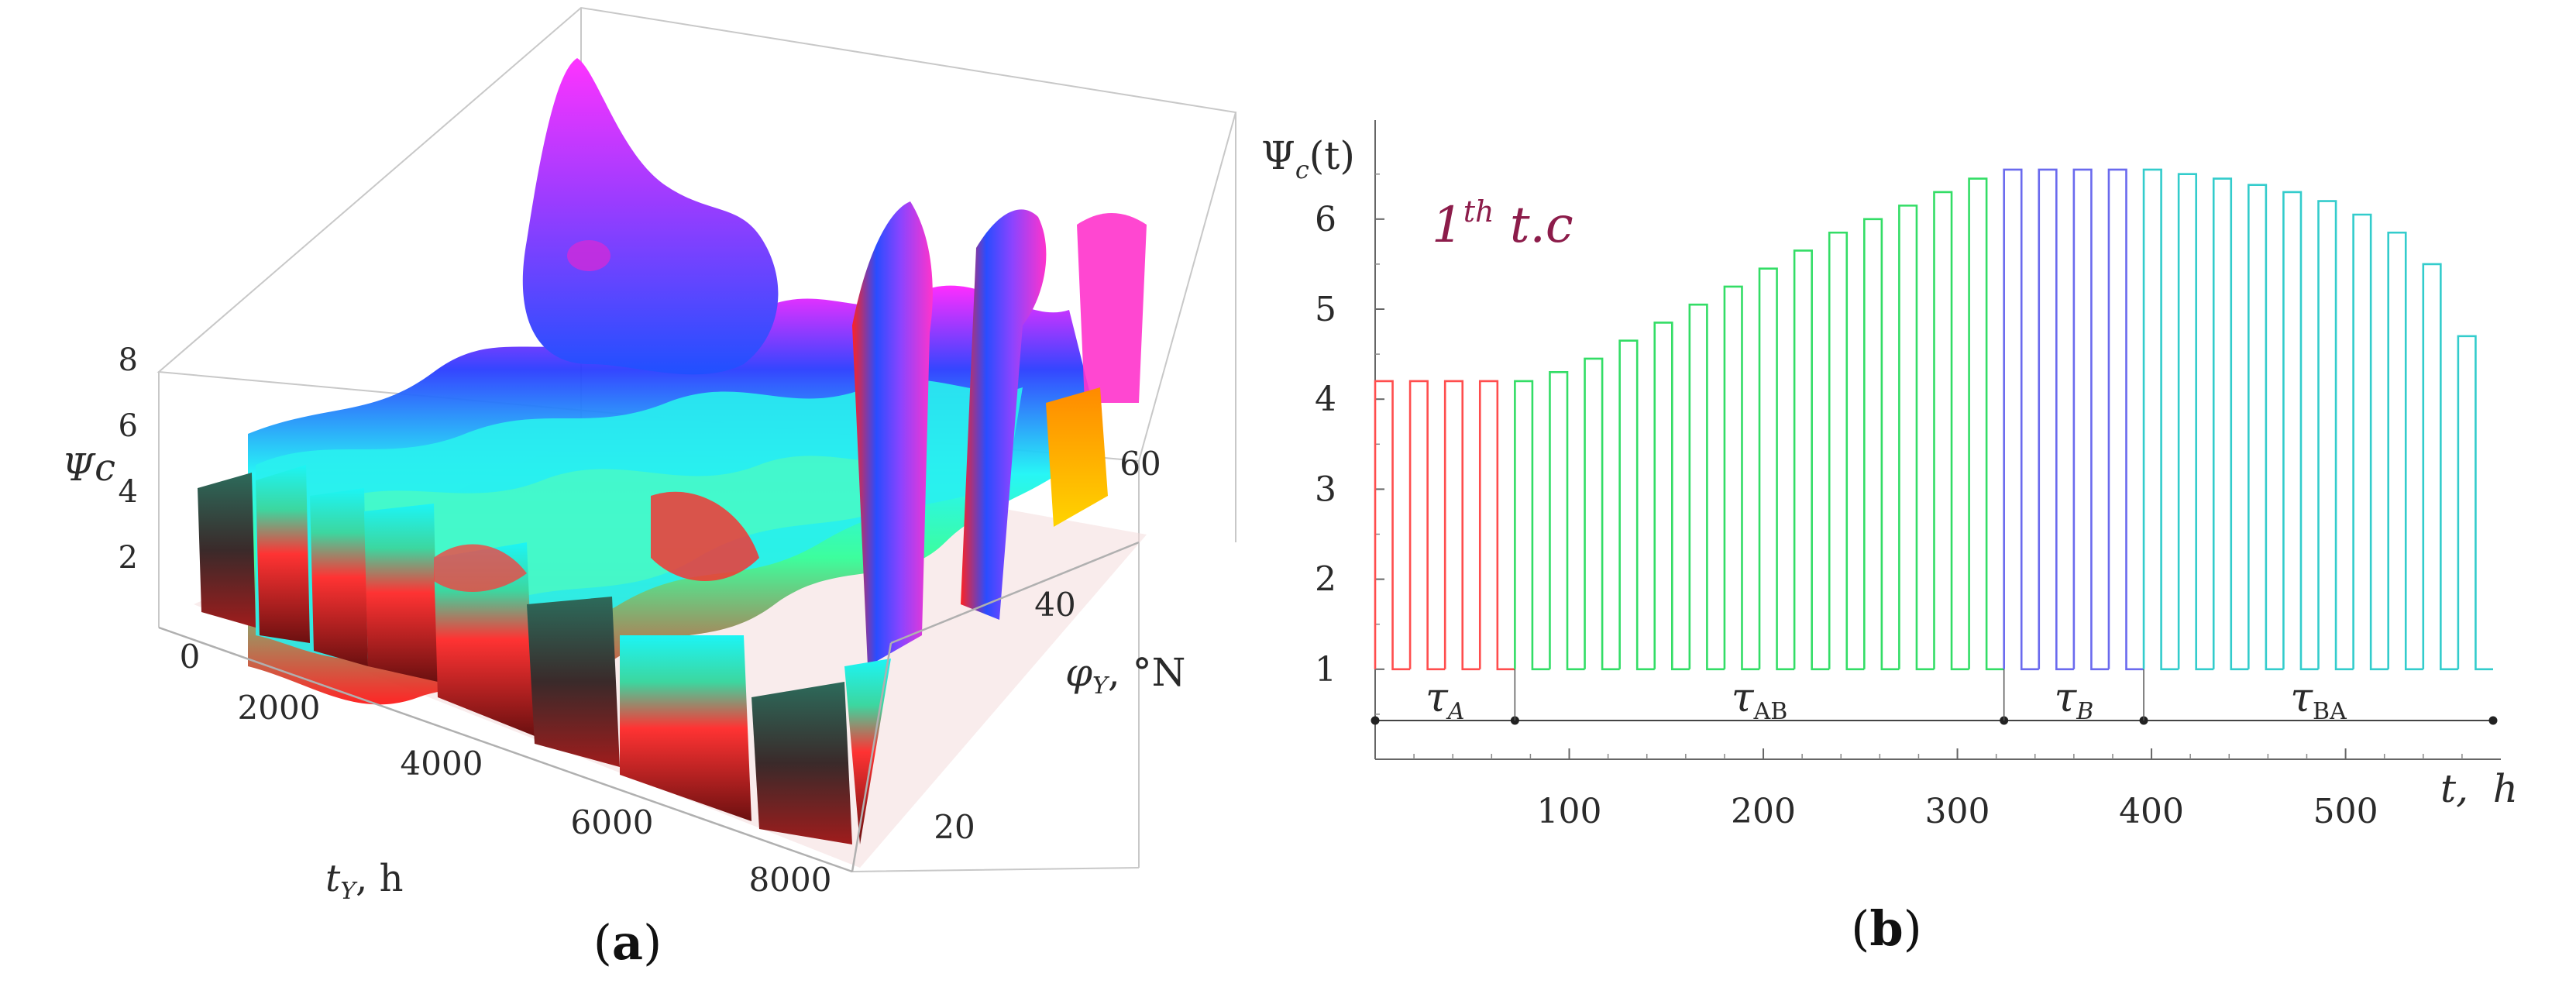 The width and height of the screenshot is (2576, 994). What do you see at coordinates (1125, 675) in the screenshot?
I see `y-axis-label: φY, °N` at bounding box center [1125, 675].